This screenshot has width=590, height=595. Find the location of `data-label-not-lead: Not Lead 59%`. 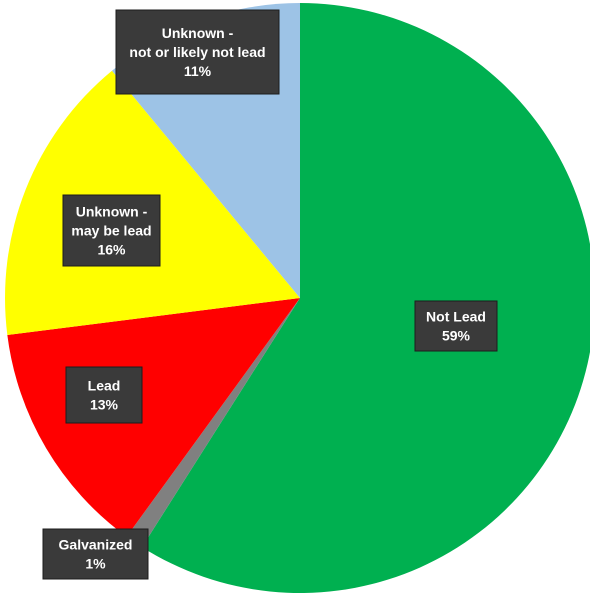

data-label-not-lead: Not Lead 59% is located at coordinates (456, 326).